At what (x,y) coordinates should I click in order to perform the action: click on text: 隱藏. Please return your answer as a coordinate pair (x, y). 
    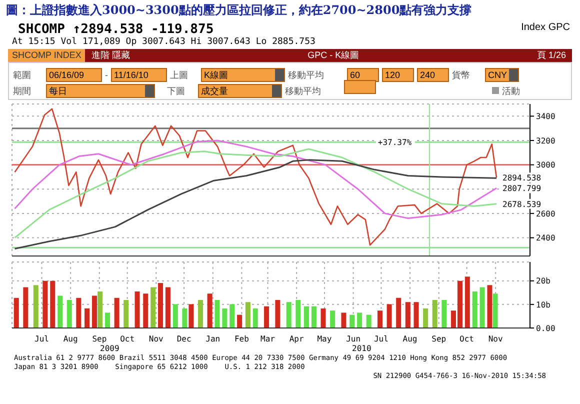
    Looking at the image, I should click on (121, 55).